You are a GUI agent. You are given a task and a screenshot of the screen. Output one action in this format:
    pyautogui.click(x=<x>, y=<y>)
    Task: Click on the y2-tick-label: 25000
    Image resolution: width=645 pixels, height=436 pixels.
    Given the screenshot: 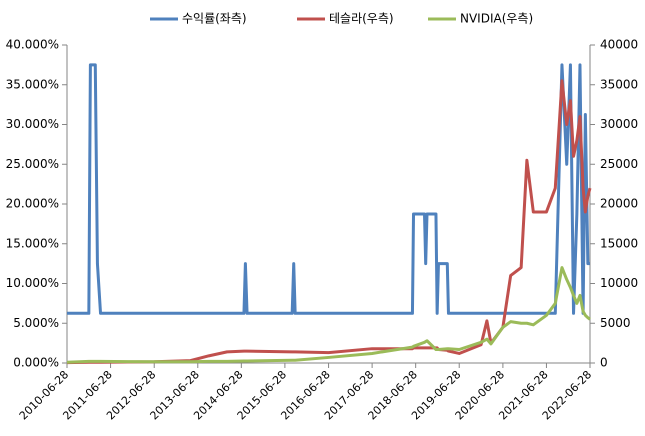 What is the action you would take?
    pyautogui.click(x=619, y=164)
    